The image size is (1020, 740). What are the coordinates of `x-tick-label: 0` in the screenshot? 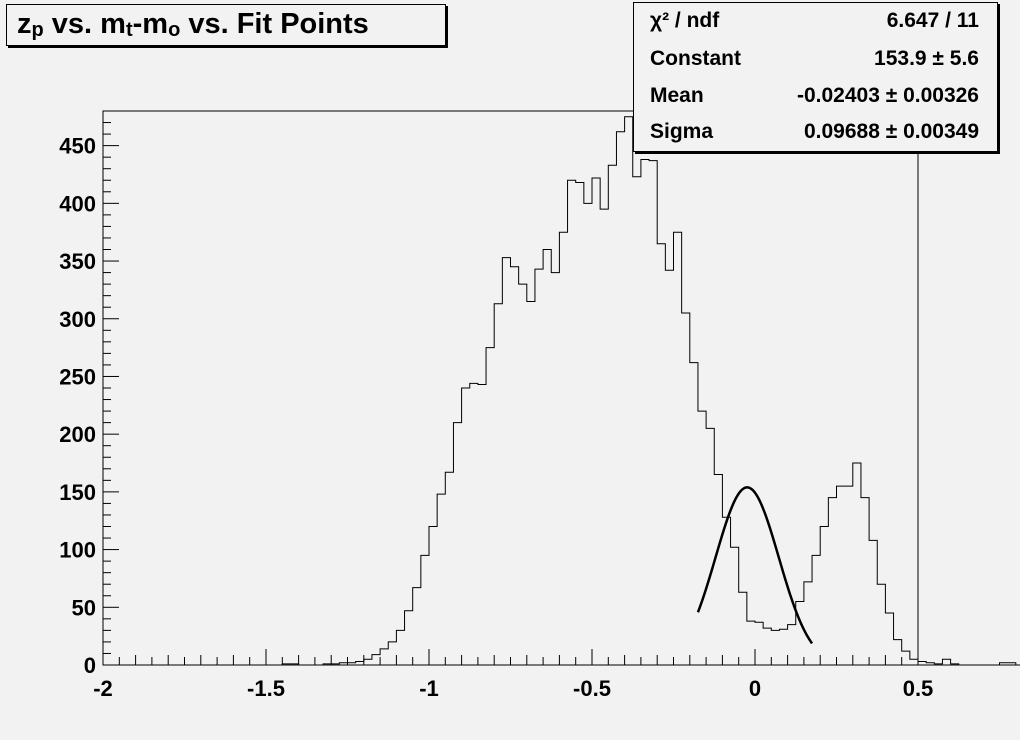 It's located at (755, 688).